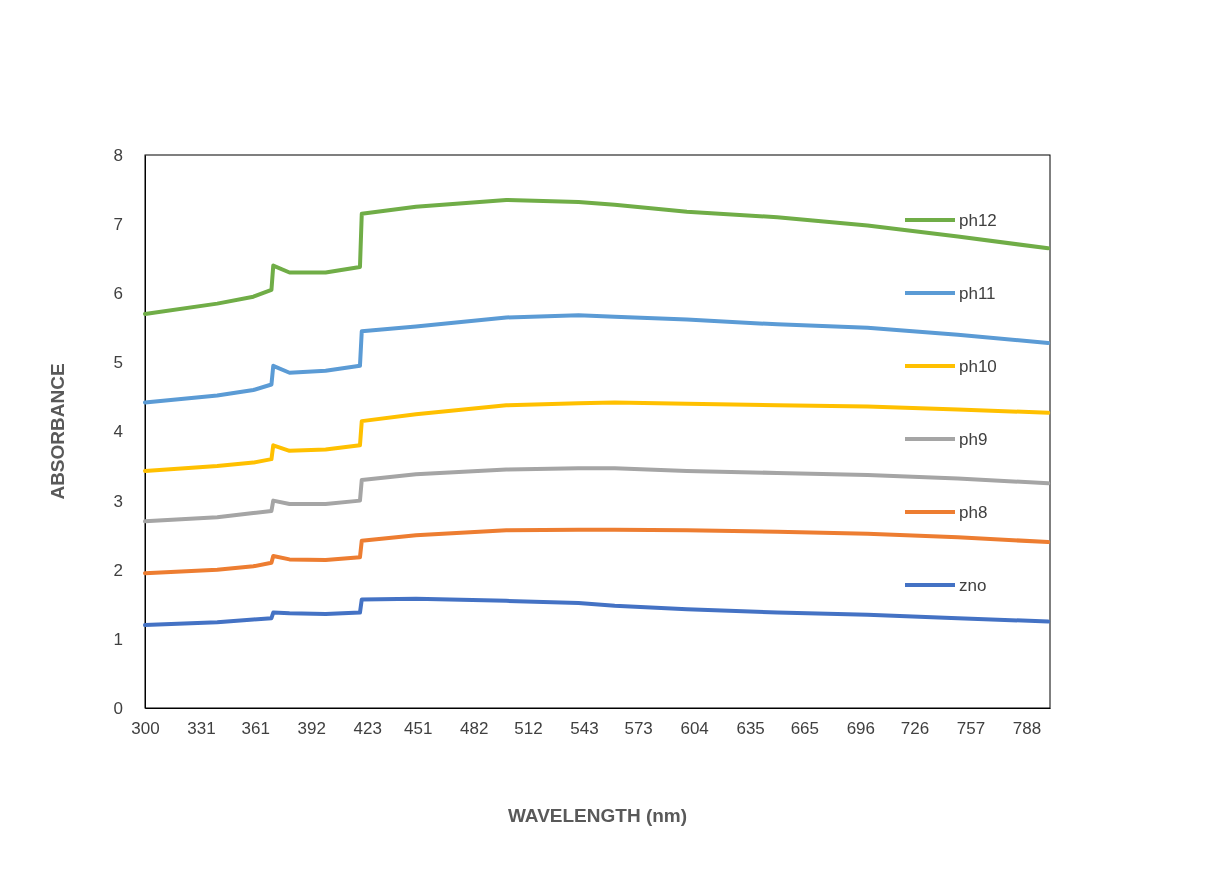  Describe the element at coordinates (977, 293) in the screenshot. I see `legend-label: ph11` at that location.